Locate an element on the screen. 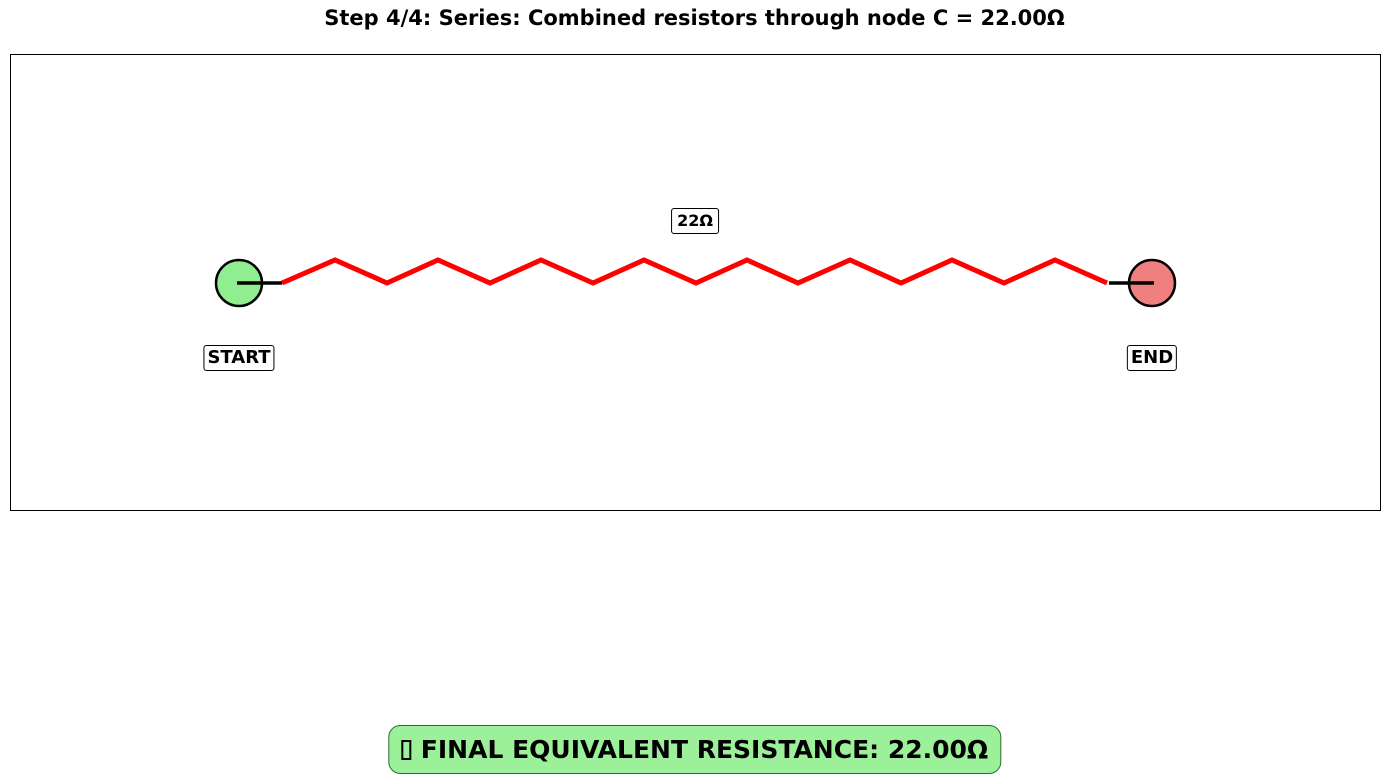  check-icon is located at coordinates (405, 750).